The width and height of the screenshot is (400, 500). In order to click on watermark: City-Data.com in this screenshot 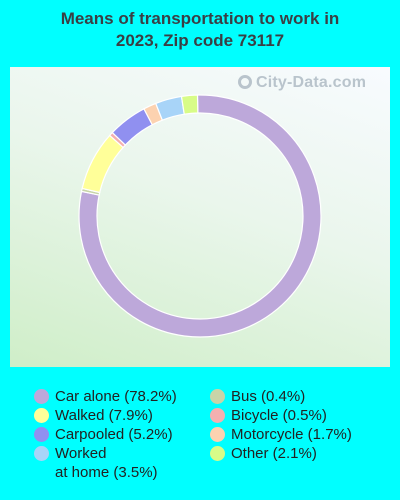, I will do `click(302, 83)`.